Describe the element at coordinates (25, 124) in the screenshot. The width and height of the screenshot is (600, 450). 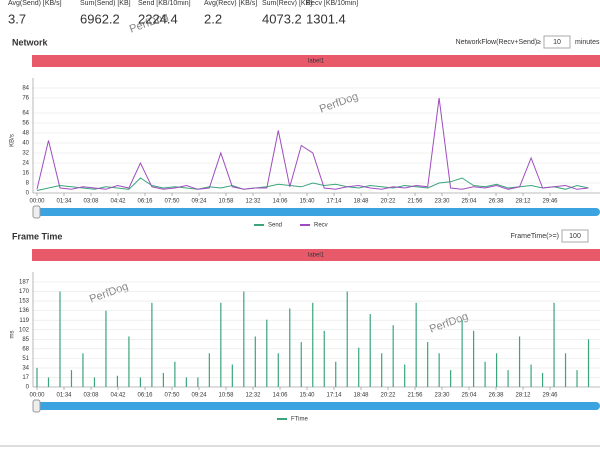
I see `y-tick-label: 56` at that location.